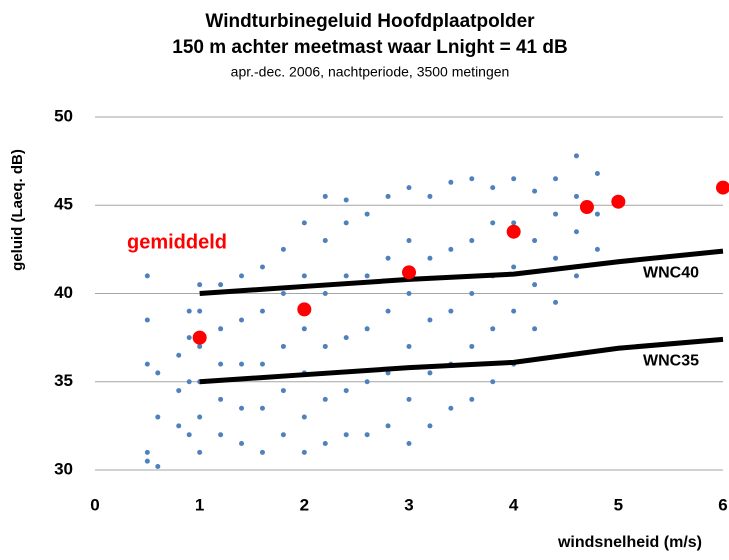 Image resolution: width=729 pixels, height=560 pixels. What do you see at coordinates (63, 292) in the screenshot?
I see `y-tick-label: 40` at bounding box center [63, 292].